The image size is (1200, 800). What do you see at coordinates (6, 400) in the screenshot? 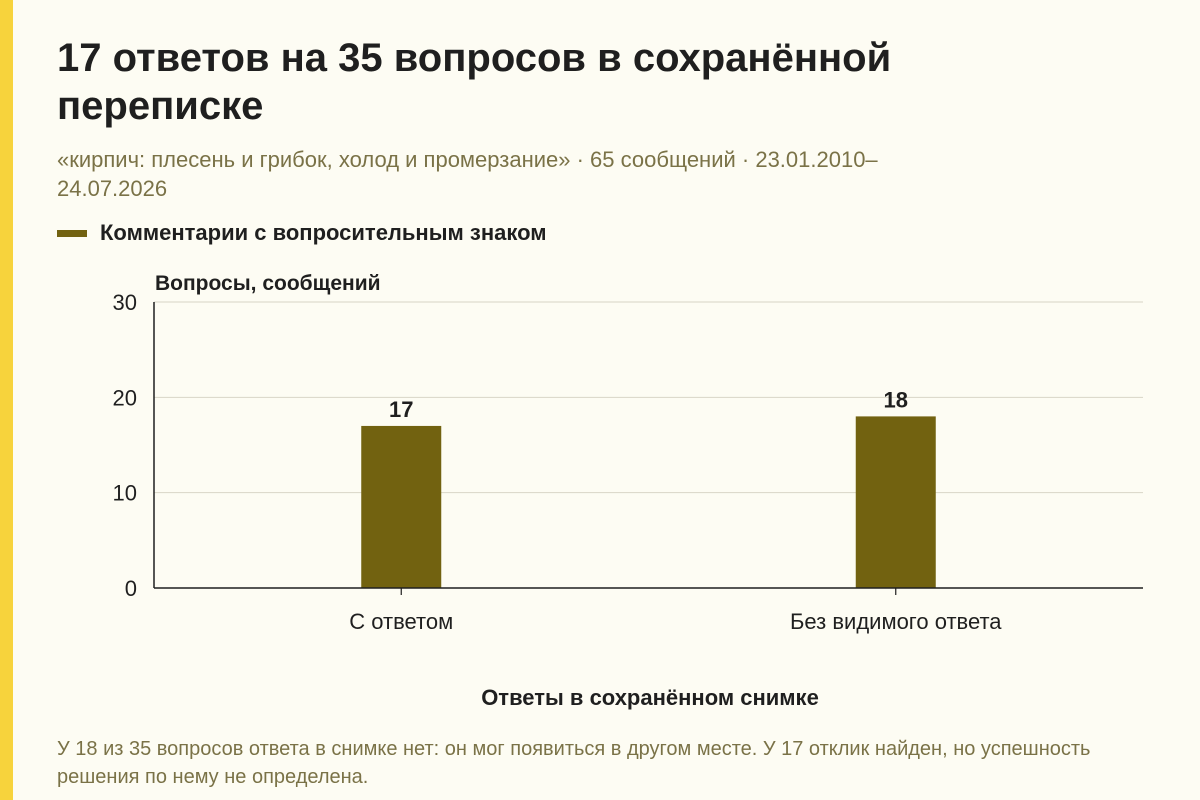
I see `accent-bar` at bounding box center [6, 400].